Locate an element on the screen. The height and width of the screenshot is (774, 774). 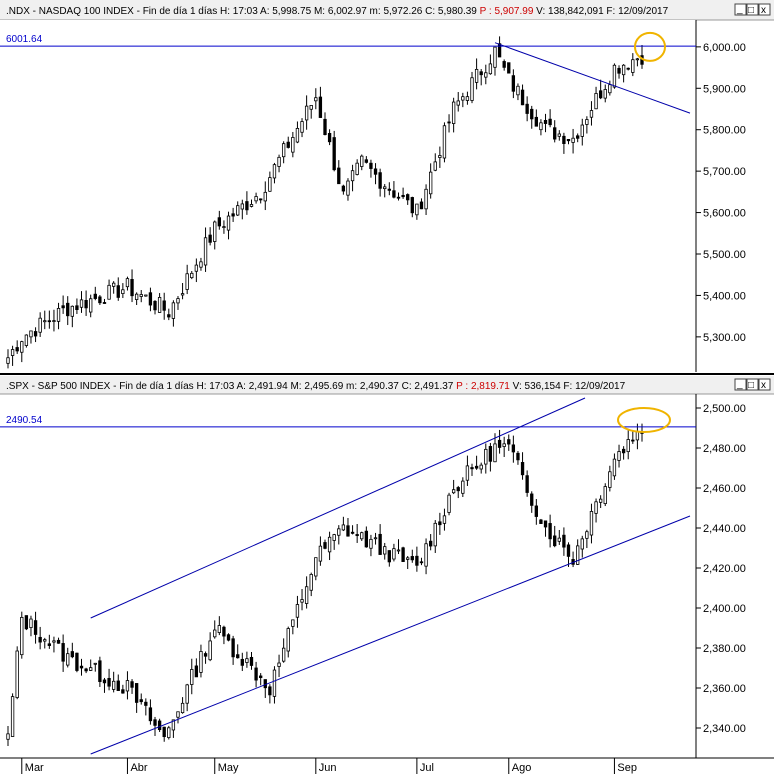
spx-window-buttons: _ □ x is located at coordinates (752, 384).